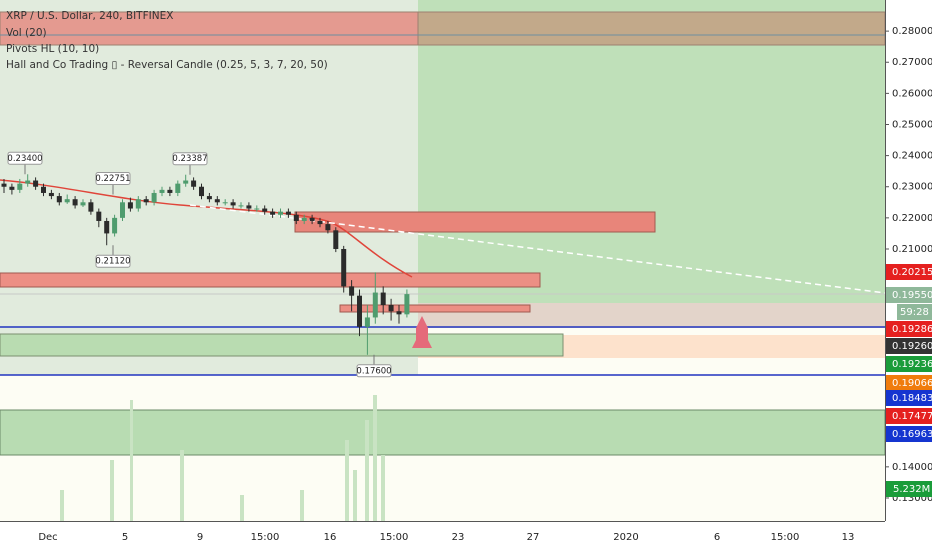 The image size is (932, 550). I want to click on x-tick-label: 16, so click(330, 537).